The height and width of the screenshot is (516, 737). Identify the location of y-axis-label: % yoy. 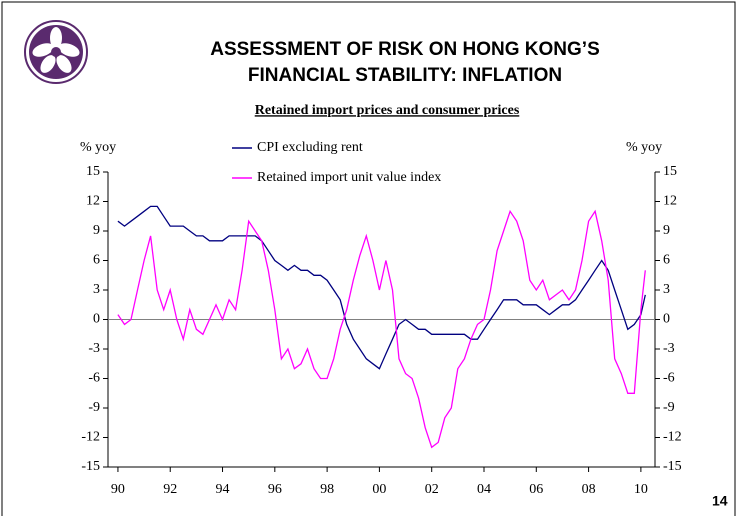
(98, 147).